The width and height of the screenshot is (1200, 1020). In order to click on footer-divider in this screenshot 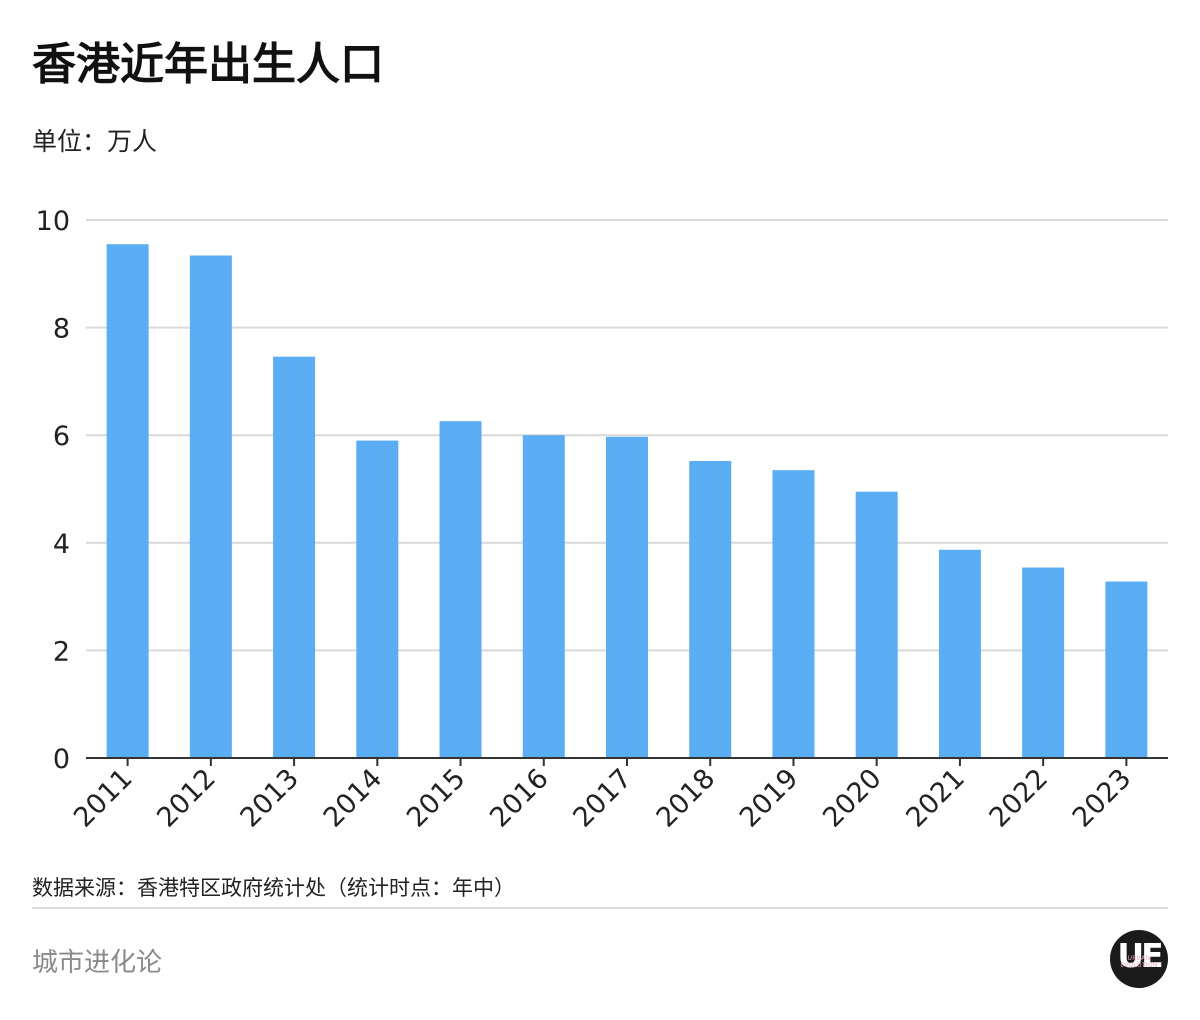, I will do `click(600, 908)`.